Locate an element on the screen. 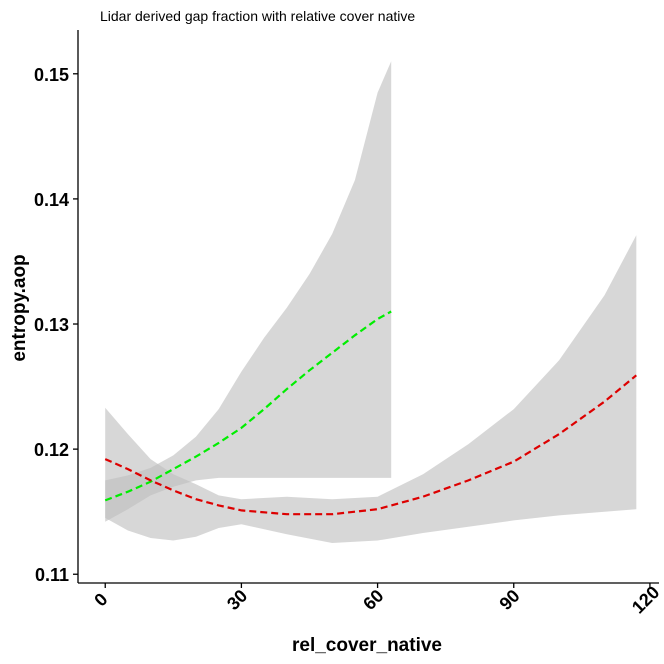  y-axis-ticks: 0.11 0.12 0.13 0.14 0.15 is located at coordinates (56, 325).